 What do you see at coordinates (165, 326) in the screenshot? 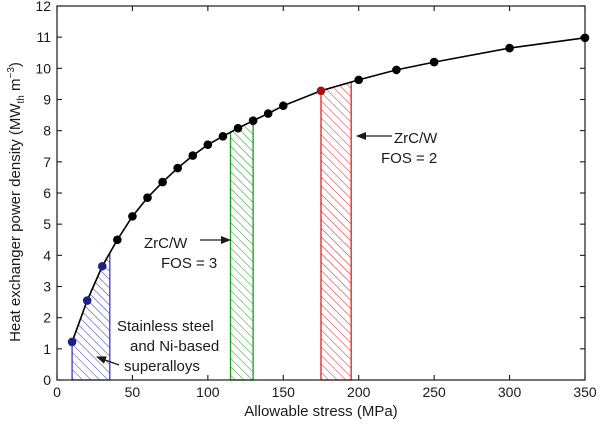
I see `annotation-steel-line1: Stainless steel` at bounding box center [165, 326].